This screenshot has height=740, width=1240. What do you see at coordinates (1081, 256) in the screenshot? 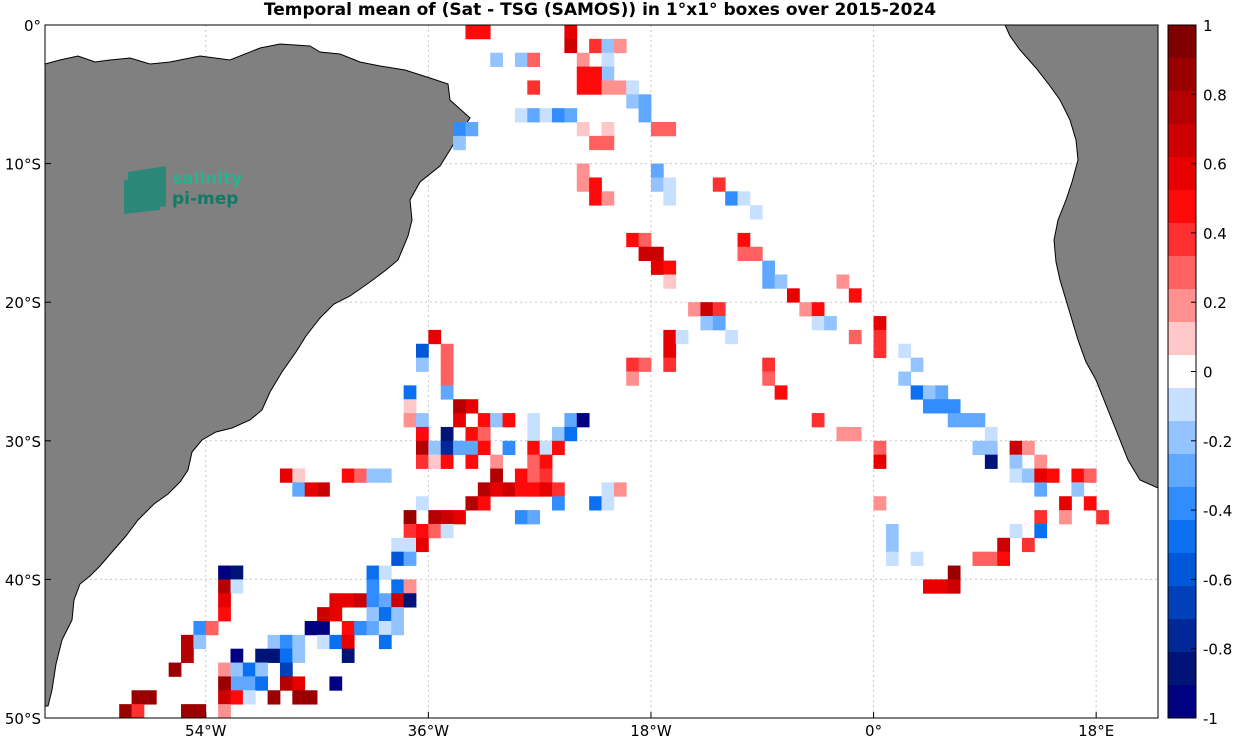
I see `africa-landmass` at bounding box center [1081, 256].